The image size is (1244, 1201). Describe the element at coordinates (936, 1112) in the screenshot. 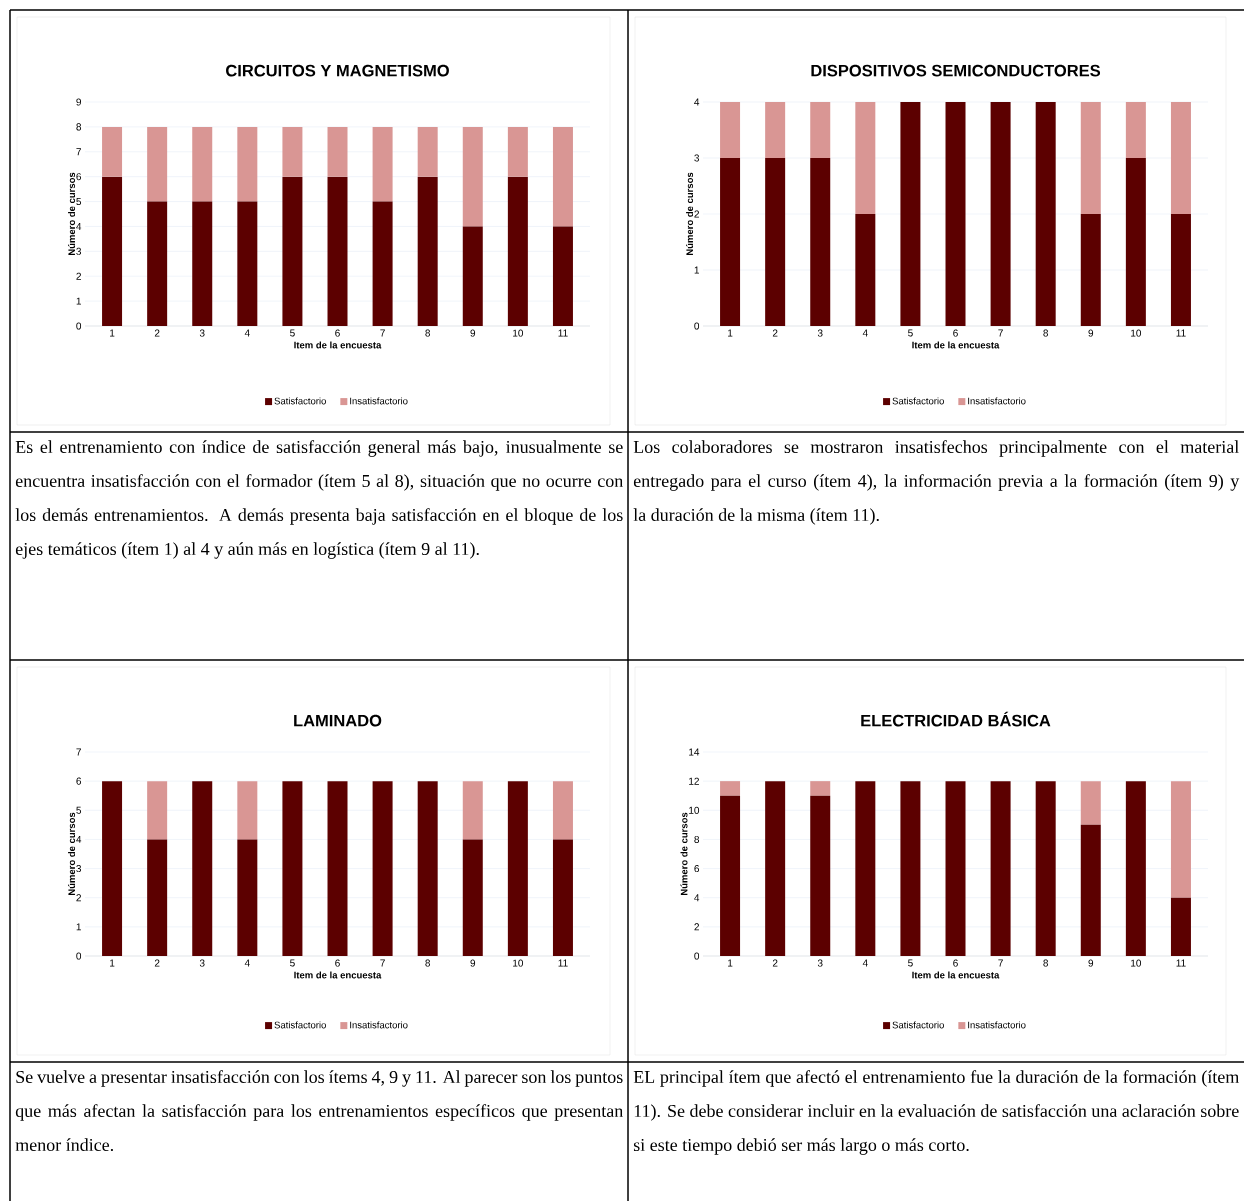

I see `text: EL principal ítem que afectó el entrenamiento fue la duración de la formación (ítem 11). Se debe considerar incluir en la evaluación de satisfacción una aclaración sobre si este tiempo debió ser más largo o más corto.` at that location.